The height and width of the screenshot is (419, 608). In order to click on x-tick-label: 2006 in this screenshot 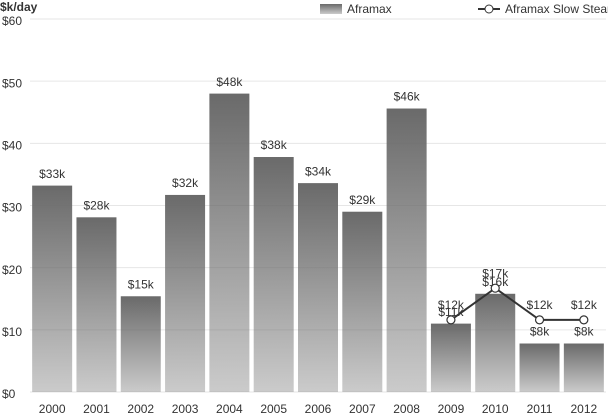, I will do `click(318, 409)`.